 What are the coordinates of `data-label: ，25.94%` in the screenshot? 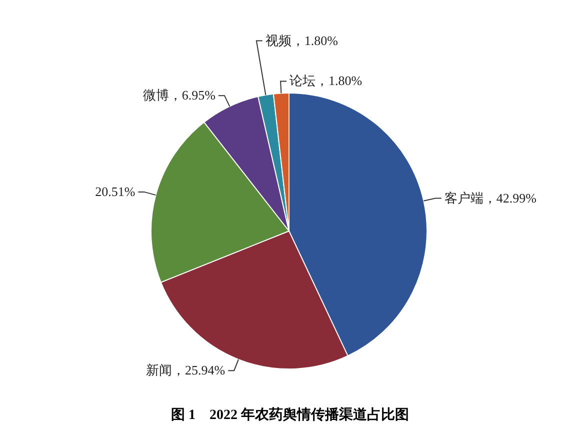 It's located at (199, 370).